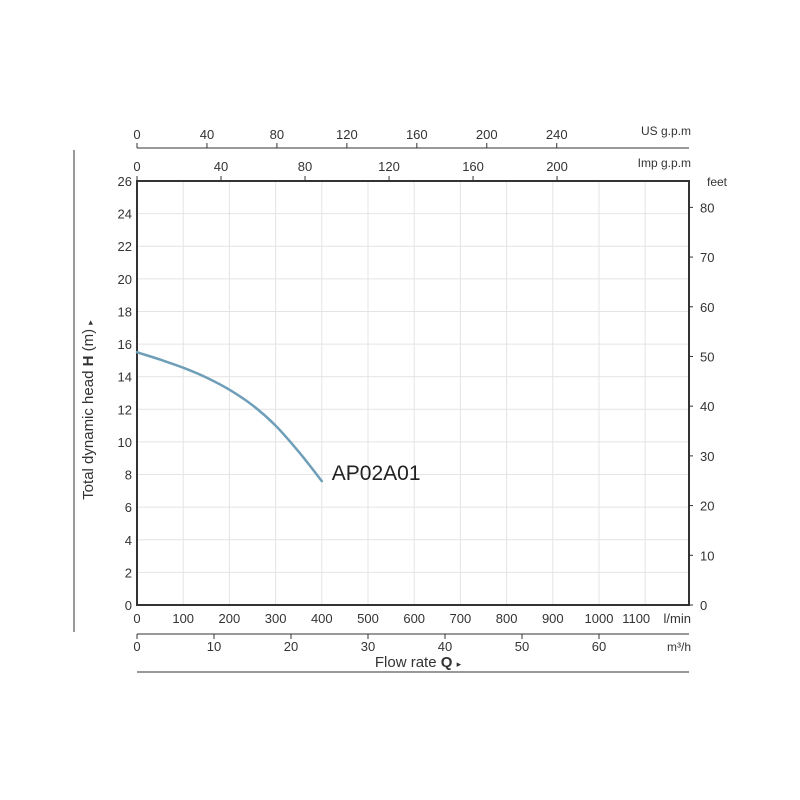  I want to click on y-tick-label: 24, so click(125, 214).